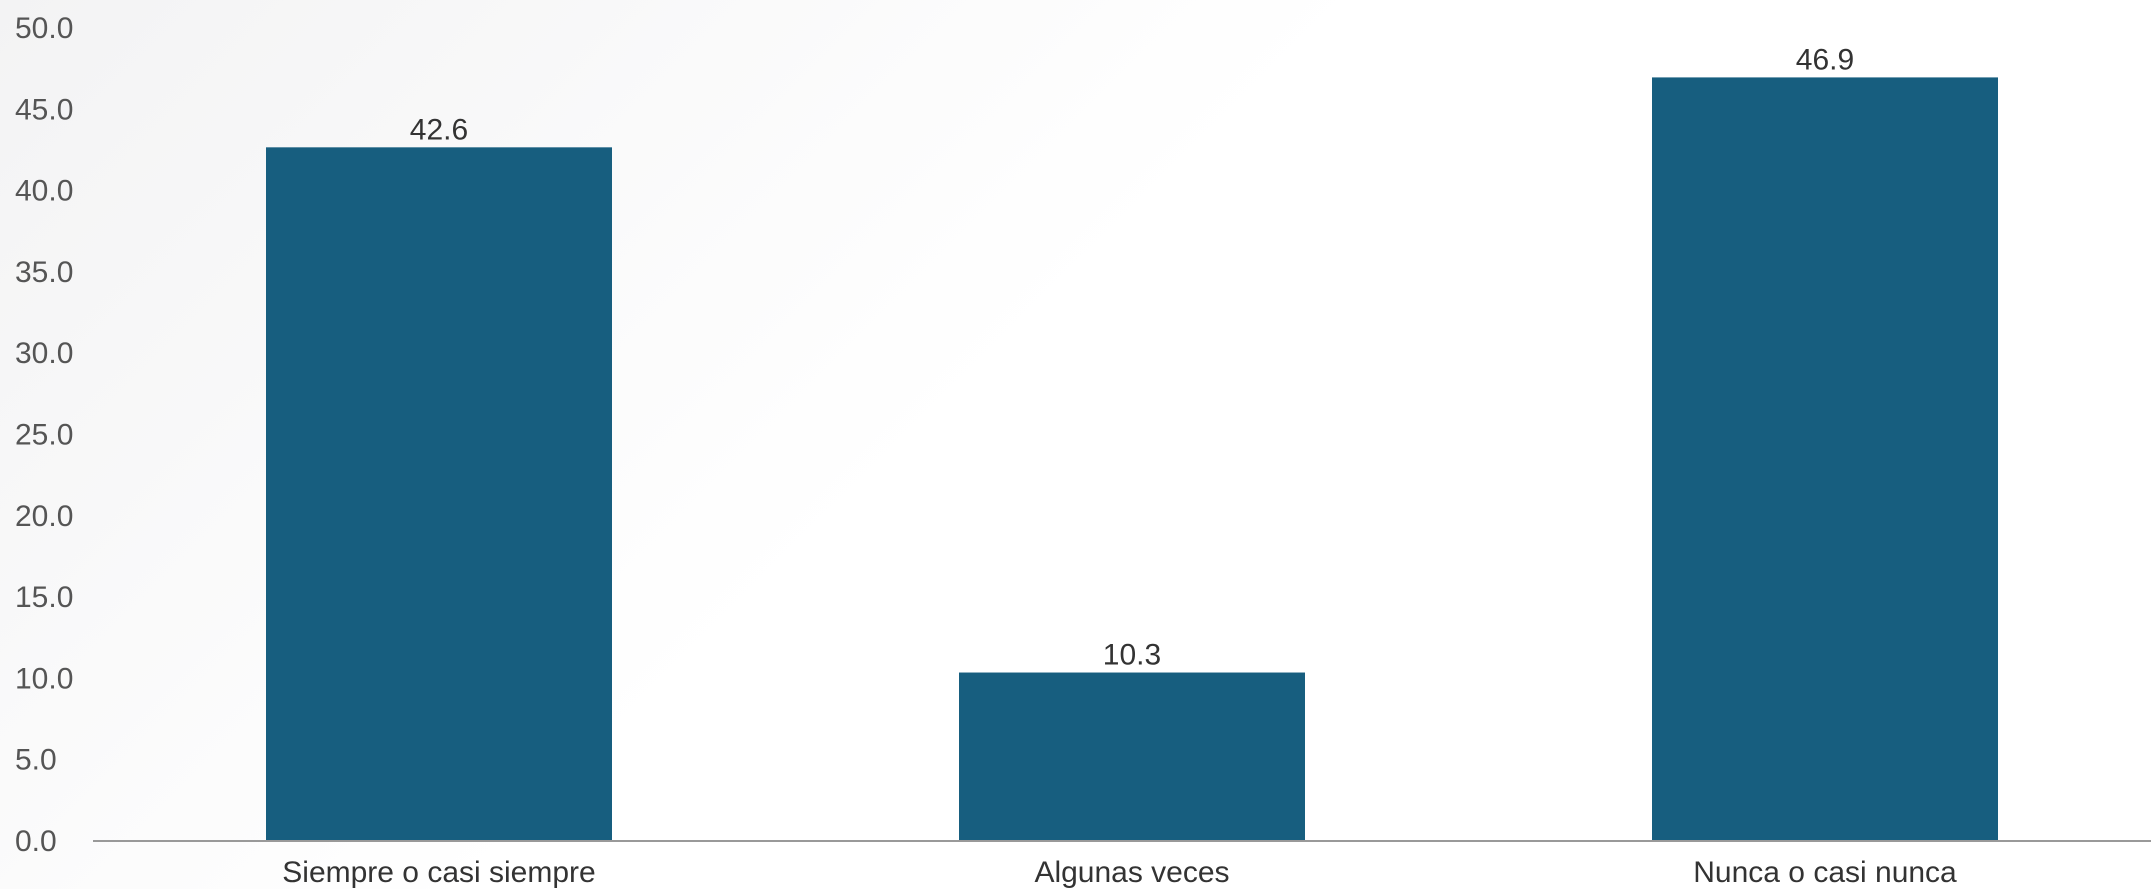  What do you see at coordinates (1132, 655) in the screenshot?
I see `bar-value-label: 10.3` at bounding box center [1132, 655].